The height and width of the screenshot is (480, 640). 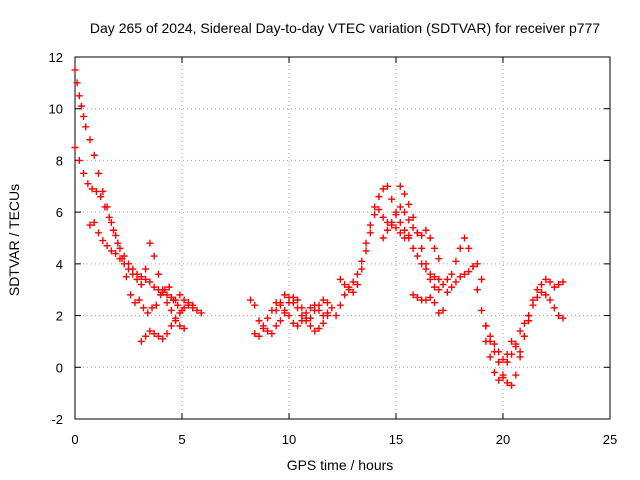 What do you see at coordinates (56, 238) in the screenshot?
I see `y-tick-labels: -2 0 2 4 6 8 10 12` at bounding box center [56, 238].